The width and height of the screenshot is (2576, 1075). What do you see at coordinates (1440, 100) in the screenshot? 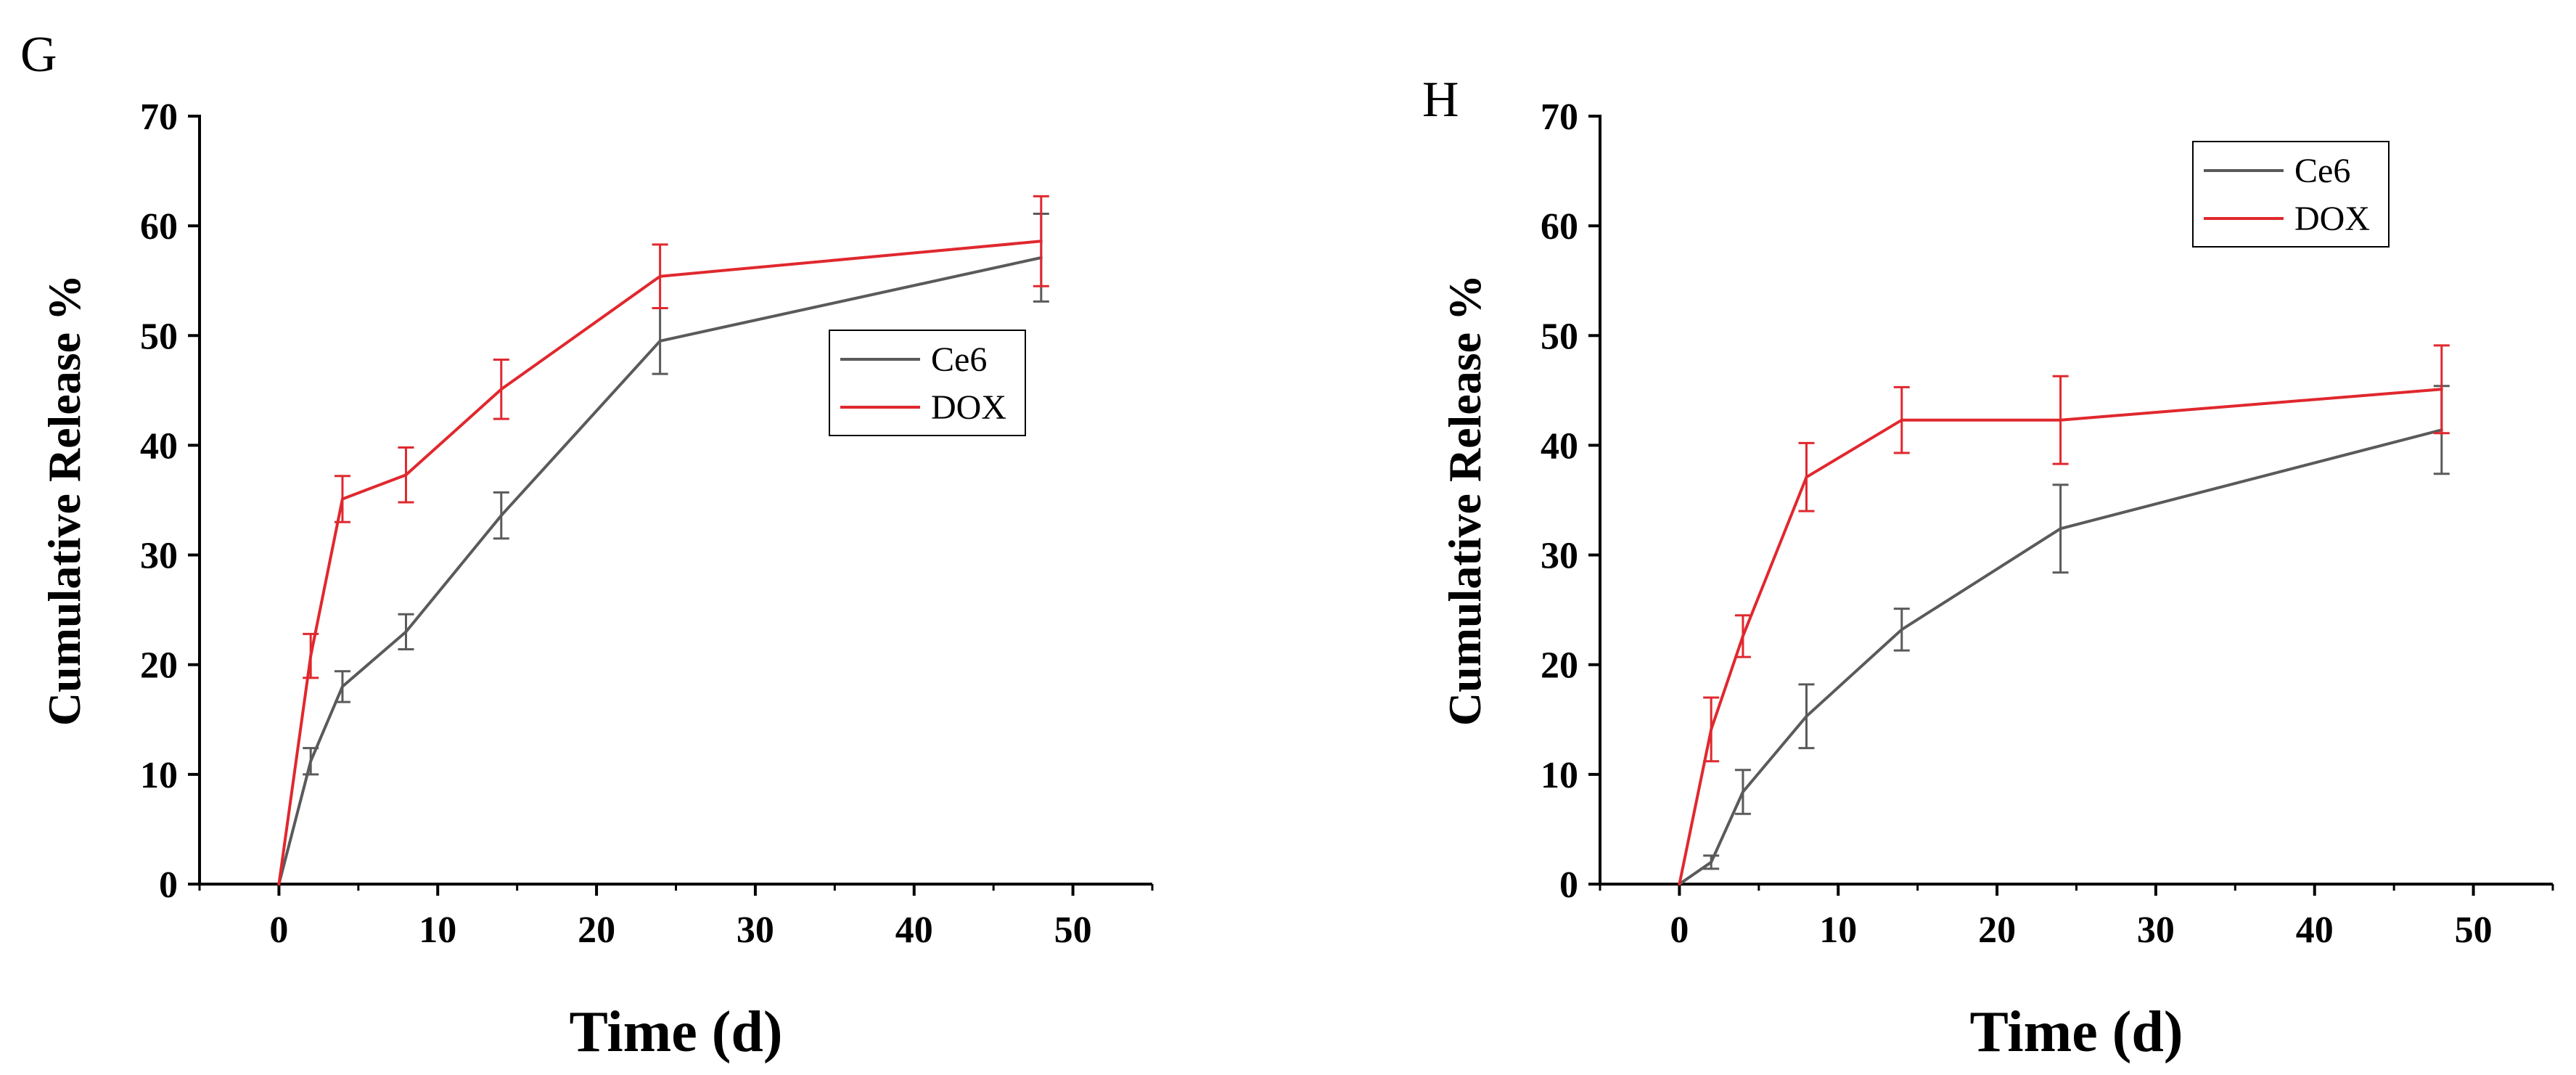
I see `panel-letter: H` at bounding box center [1440, 100].